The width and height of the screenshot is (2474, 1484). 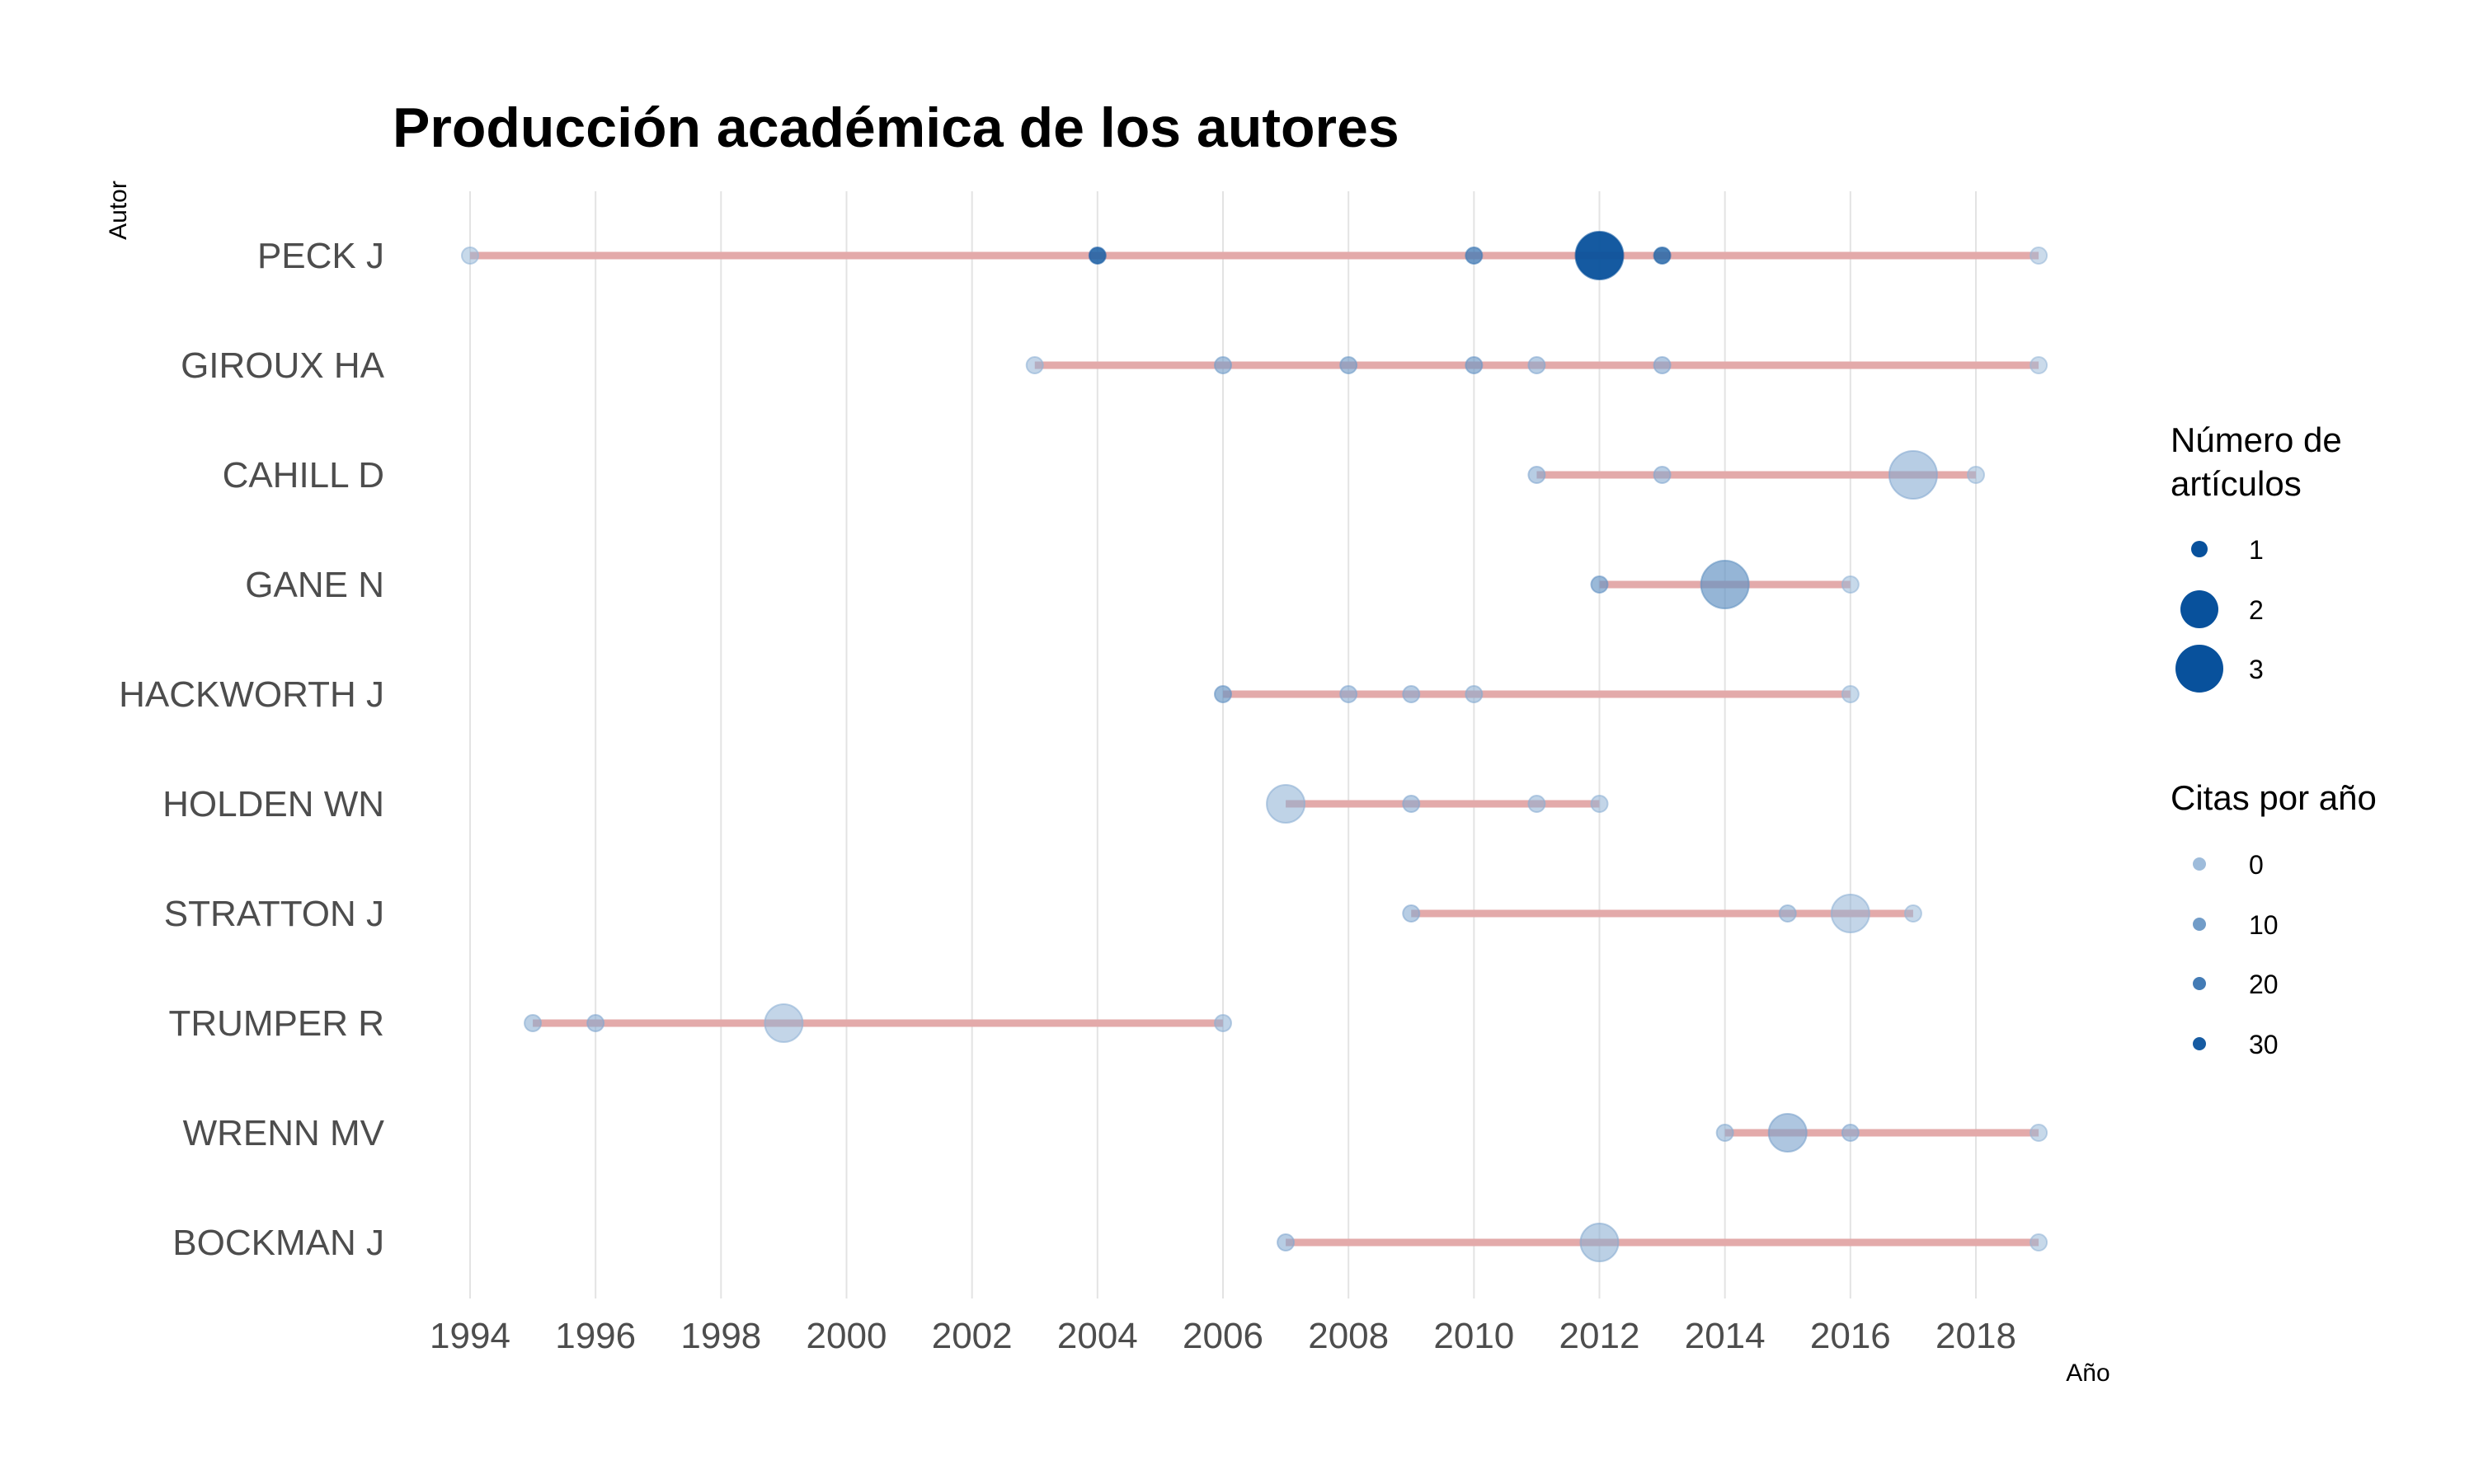 What do you see at coordinates (1599, 1336) in the screenshot?
I see `x-tick-label: 2012` at bounding box center [1599, 1336].